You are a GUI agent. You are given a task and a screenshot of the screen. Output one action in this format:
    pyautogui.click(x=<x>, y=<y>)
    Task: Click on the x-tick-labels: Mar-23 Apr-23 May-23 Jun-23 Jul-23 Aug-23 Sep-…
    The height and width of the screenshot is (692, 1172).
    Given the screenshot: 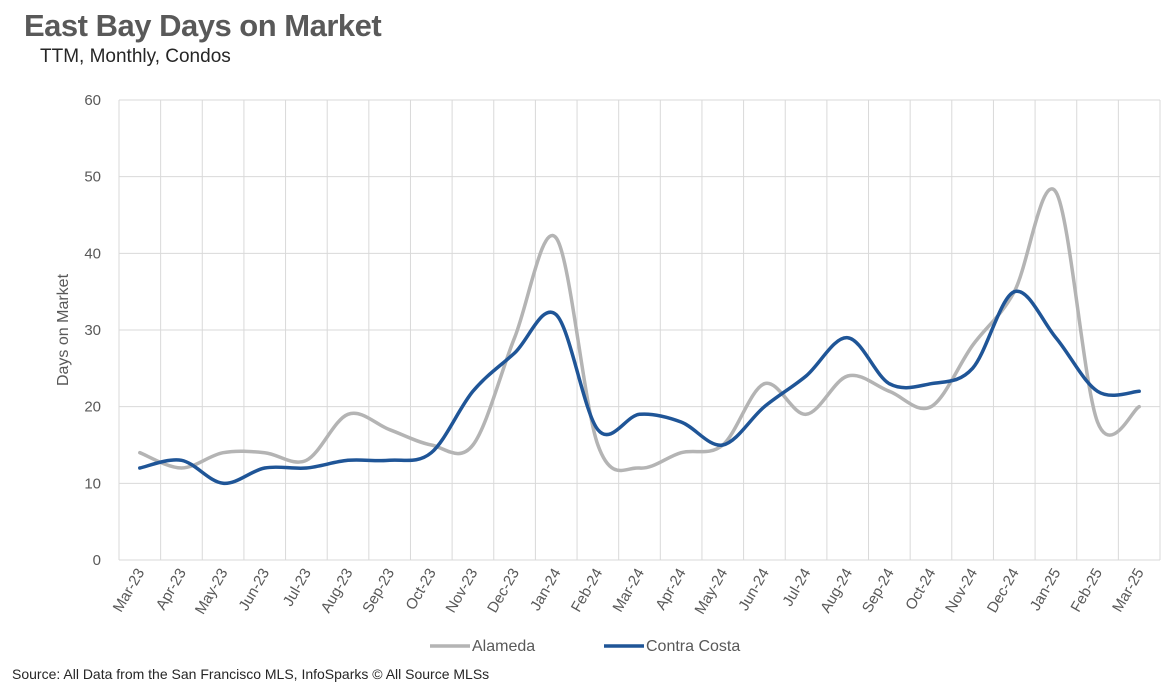 What is the action you would take?
    pyautogui.click(x=629, y=592)
    